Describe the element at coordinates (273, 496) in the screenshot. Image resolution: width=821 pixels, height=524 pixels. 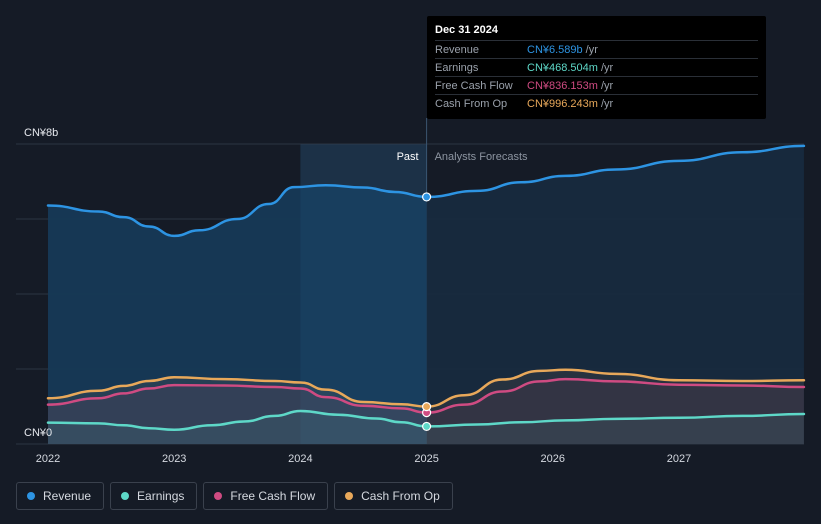
I see `legend-label: Free Cash Flow` at that location.